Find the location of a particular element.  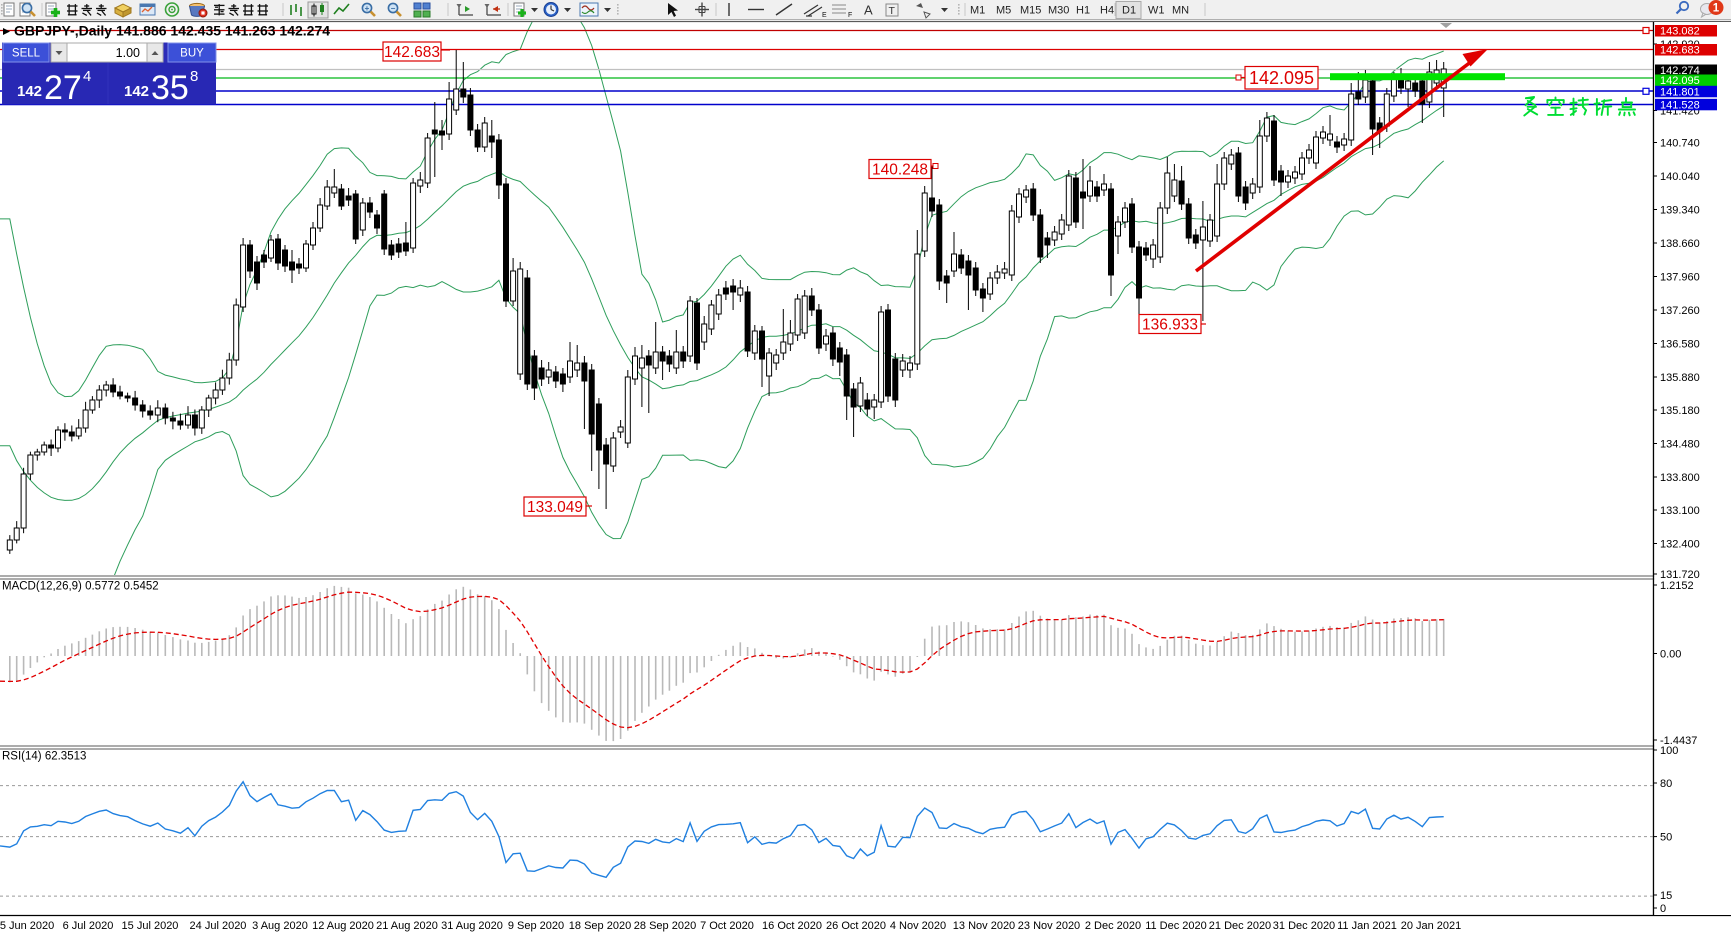

svg-text: 137.260 is located at coordinates (1680, 311).